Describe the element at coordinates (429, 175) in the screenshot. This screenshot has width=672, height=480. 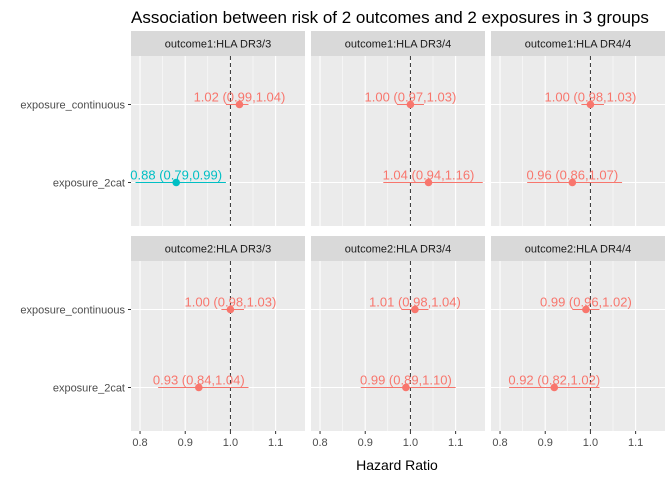
I see `estimate-label: 1.04 (0.94,1.16)` at that location.